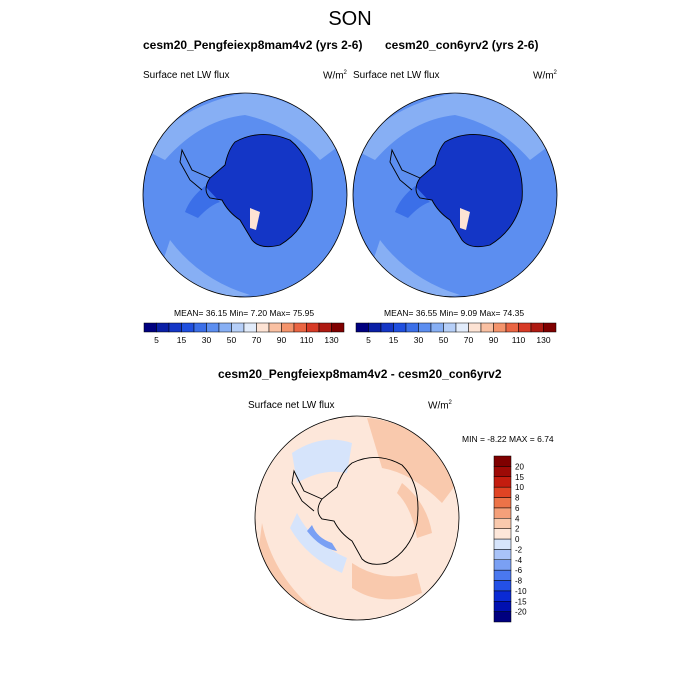  Describe the element at coordinates (202, 202) in the screenshot. I see `panel1-region-coastal-ice` at that location.